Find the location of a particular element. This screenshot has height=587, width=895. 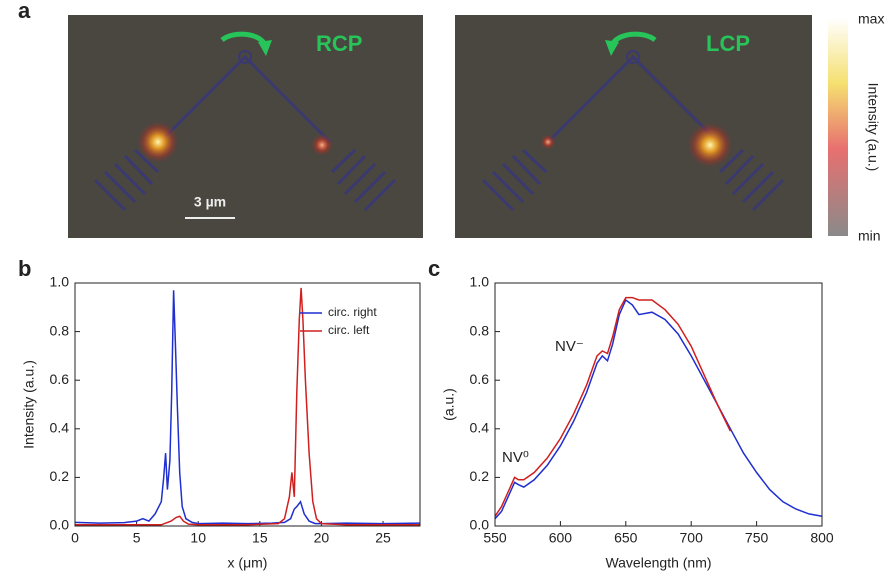

panel-label: c is located at coordinates (434, 268).